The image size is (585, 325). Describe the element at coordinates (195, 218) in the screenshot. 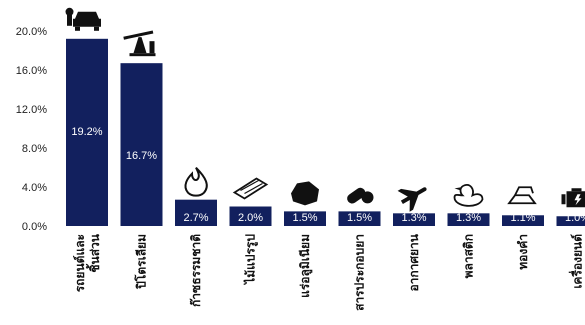

I see `data-label: 2.7%` at that location.